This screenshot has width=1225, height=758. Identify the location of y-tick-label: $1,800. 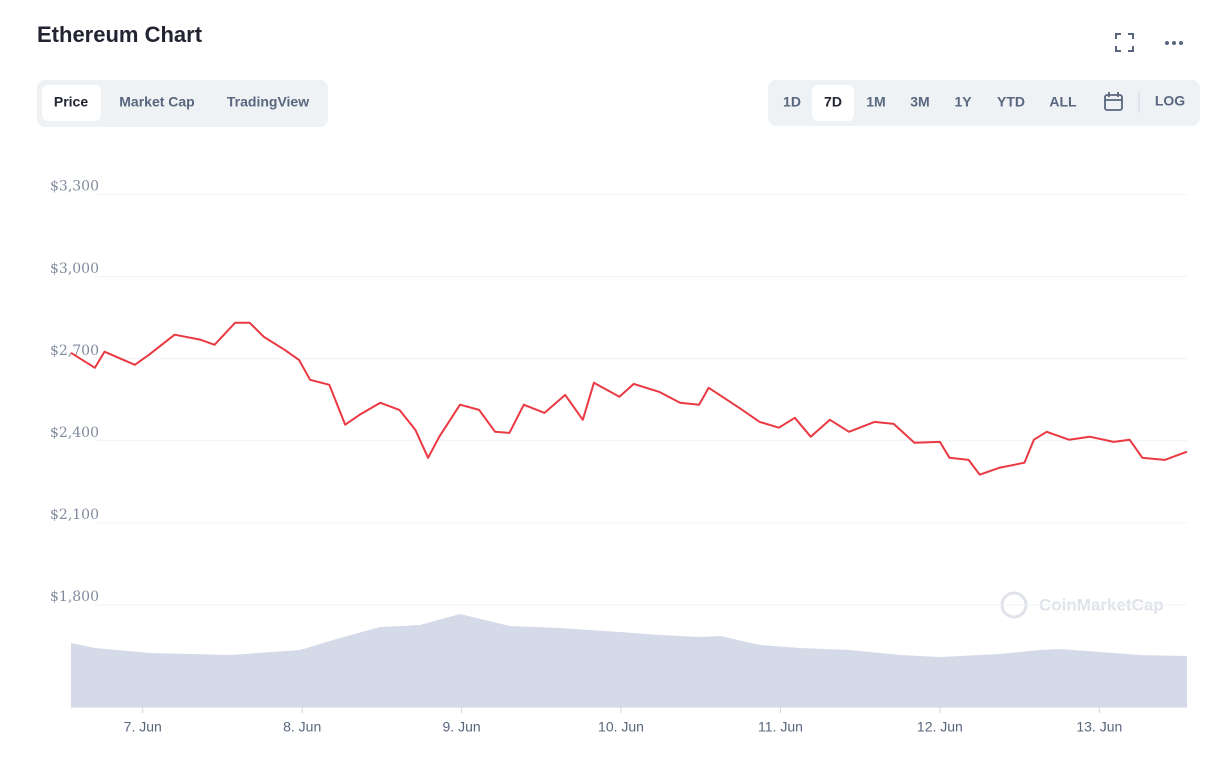
(74, 597).